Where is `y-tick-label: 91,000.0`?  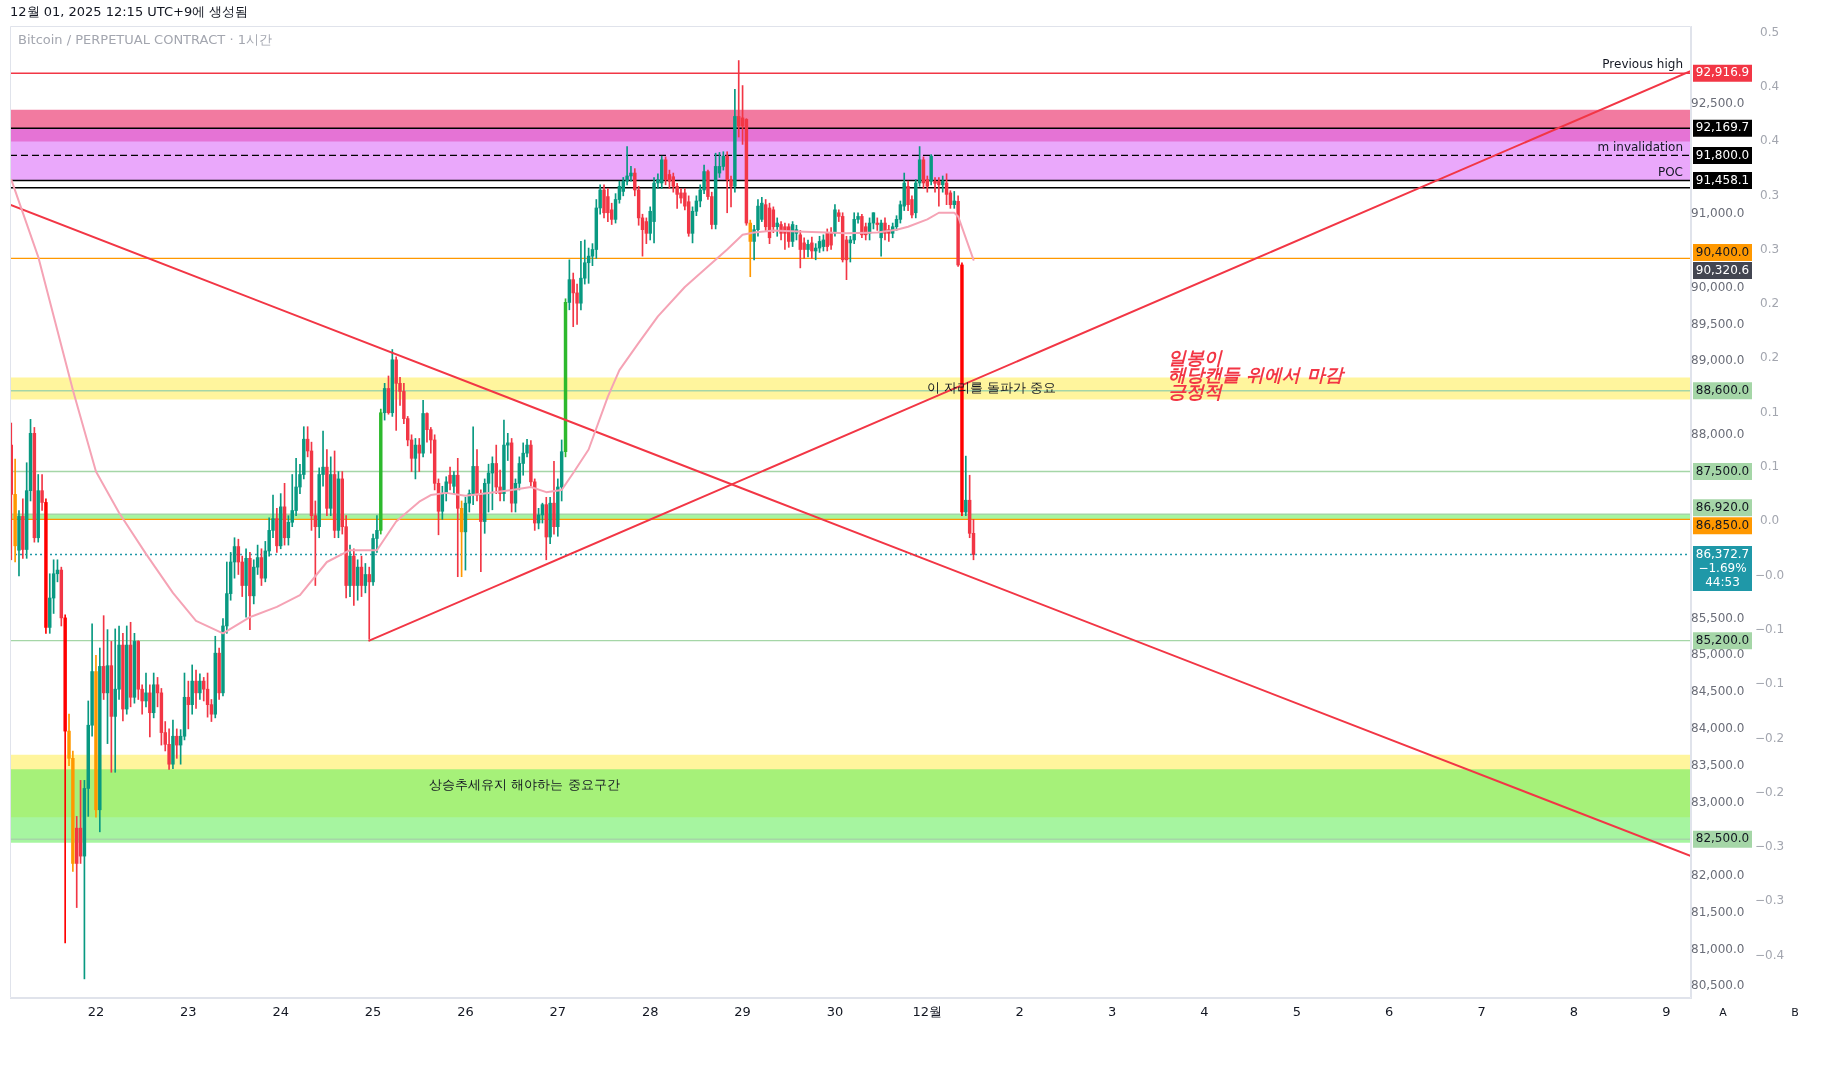 y-tick-label: 91,000.0 is located at coordinates (1718, 213).